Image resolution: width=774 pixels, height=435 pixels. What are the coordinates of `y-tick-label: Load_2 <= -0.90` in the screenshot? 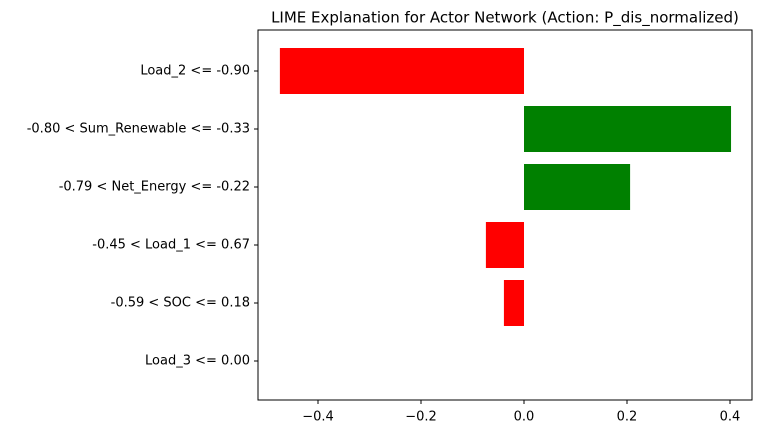 It's located at (195, 71).